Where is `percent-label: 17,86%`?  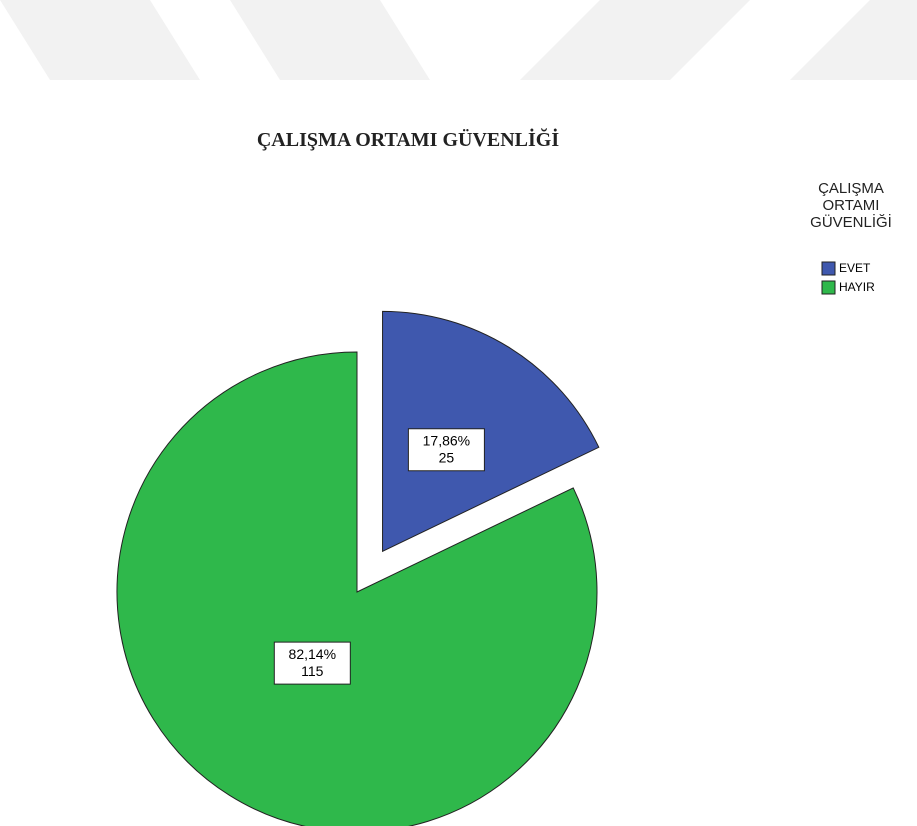
percent-label: 17,86% is located at coordinates (446, 440).